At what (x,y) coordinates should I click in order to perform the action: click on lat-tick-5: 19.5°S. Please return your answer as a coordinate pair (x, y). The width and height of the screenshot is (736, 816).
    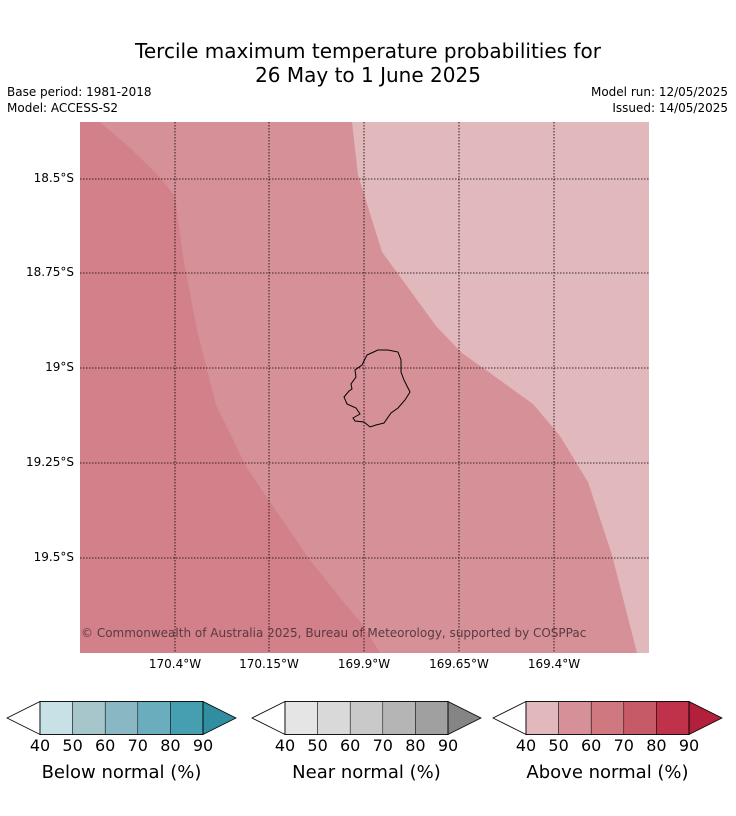
    Looking at the image, I should click on (53, 557).